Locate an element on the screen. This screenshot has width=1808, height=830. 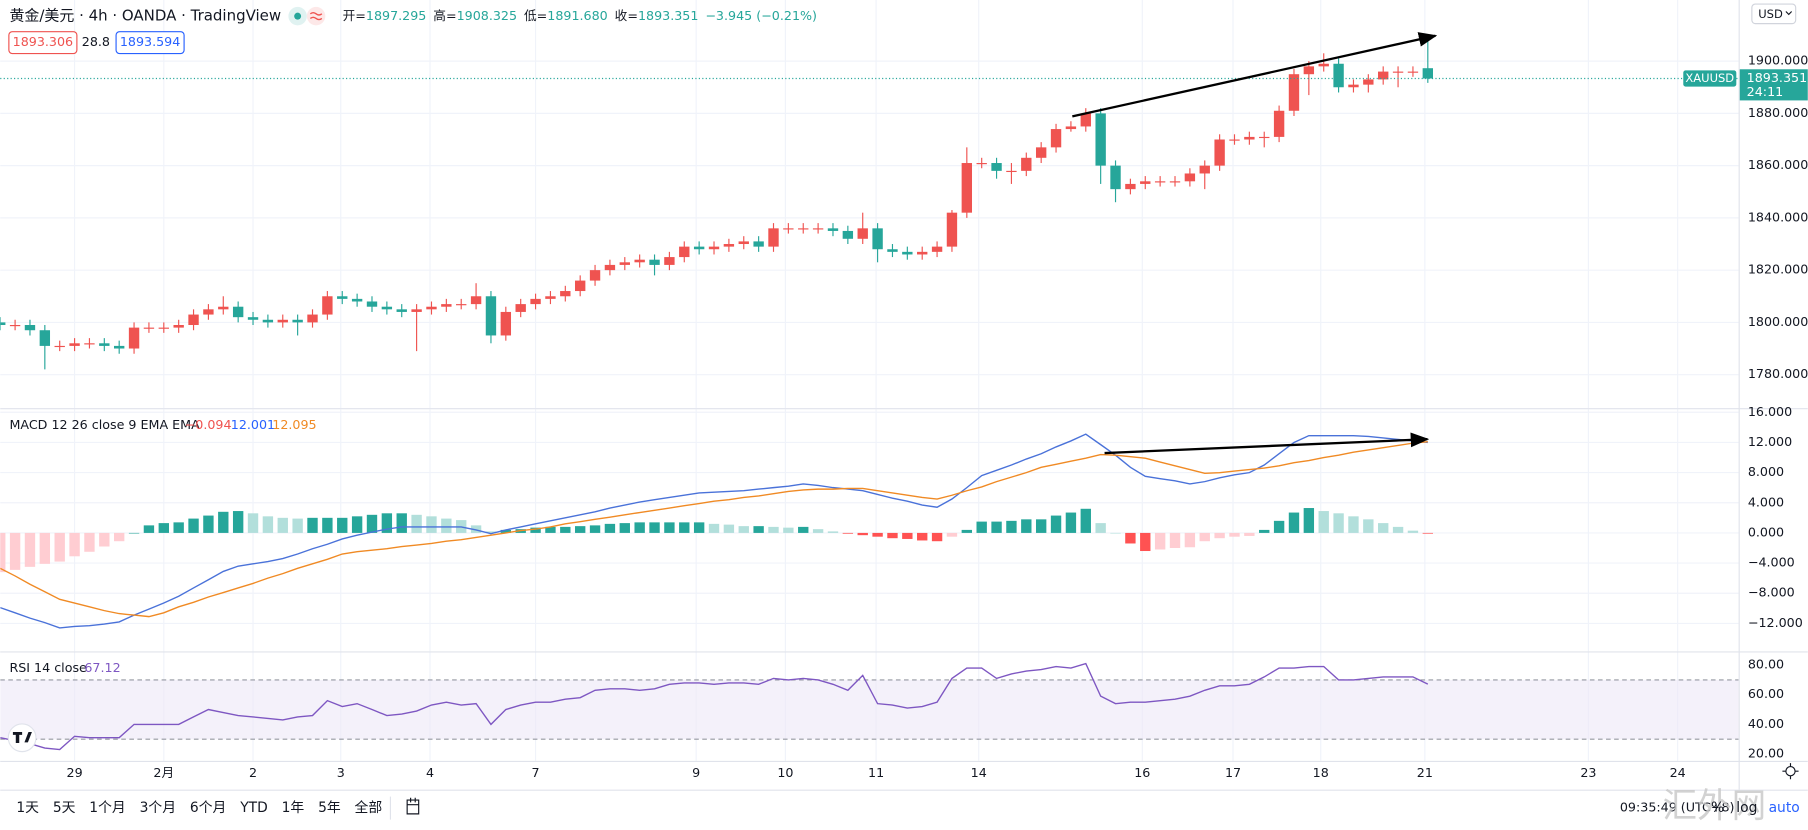
x-tick-label: 3 is located at coordinates (341, 772).